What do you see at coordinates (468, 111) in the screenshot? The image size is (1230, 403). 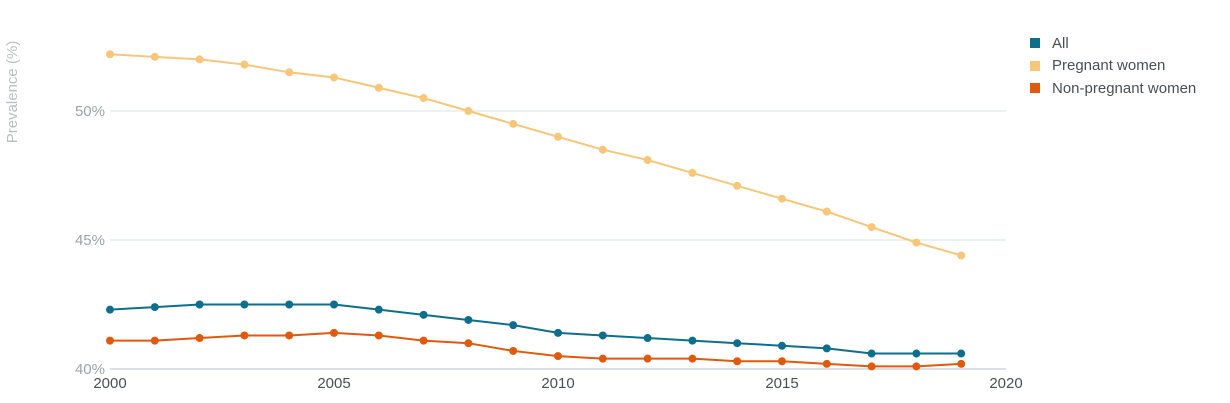 I see `data-point-pregnant-women-2008` at bounding box center [468, 111].